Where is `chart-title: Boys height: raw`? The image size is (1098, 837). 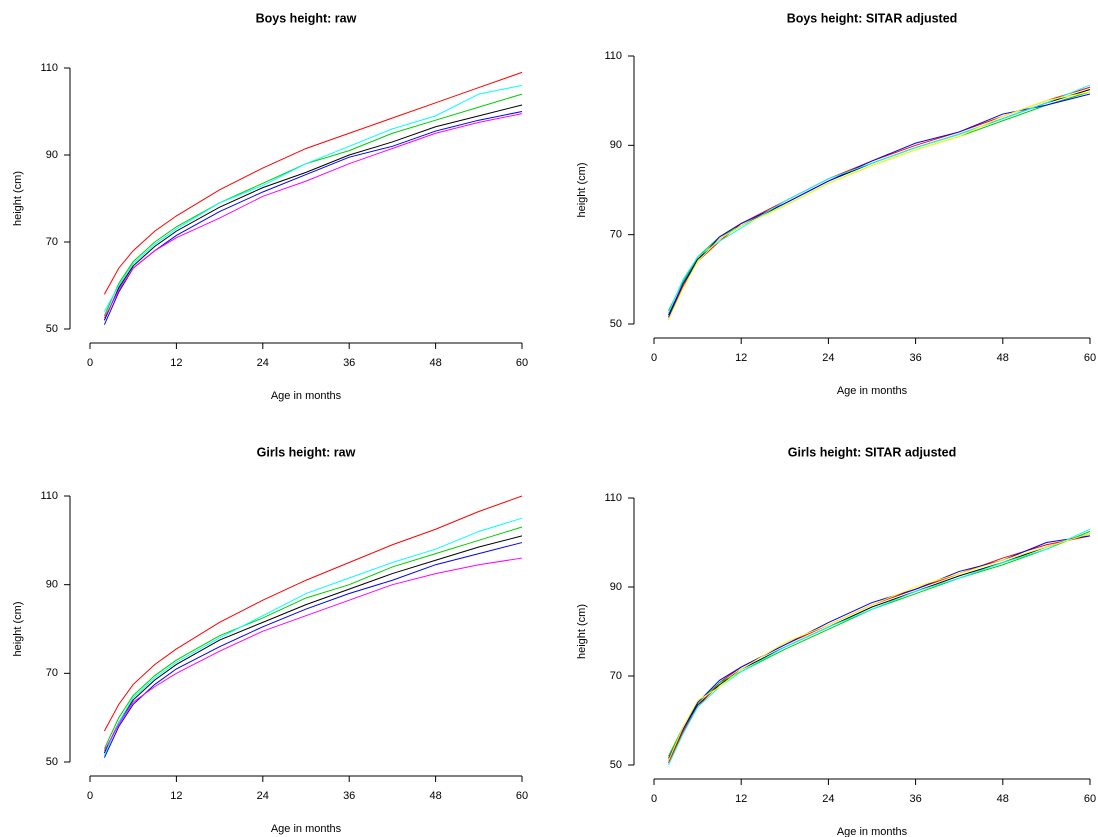
chart-title: Boys height: raw is located at coordinates (306, 18).